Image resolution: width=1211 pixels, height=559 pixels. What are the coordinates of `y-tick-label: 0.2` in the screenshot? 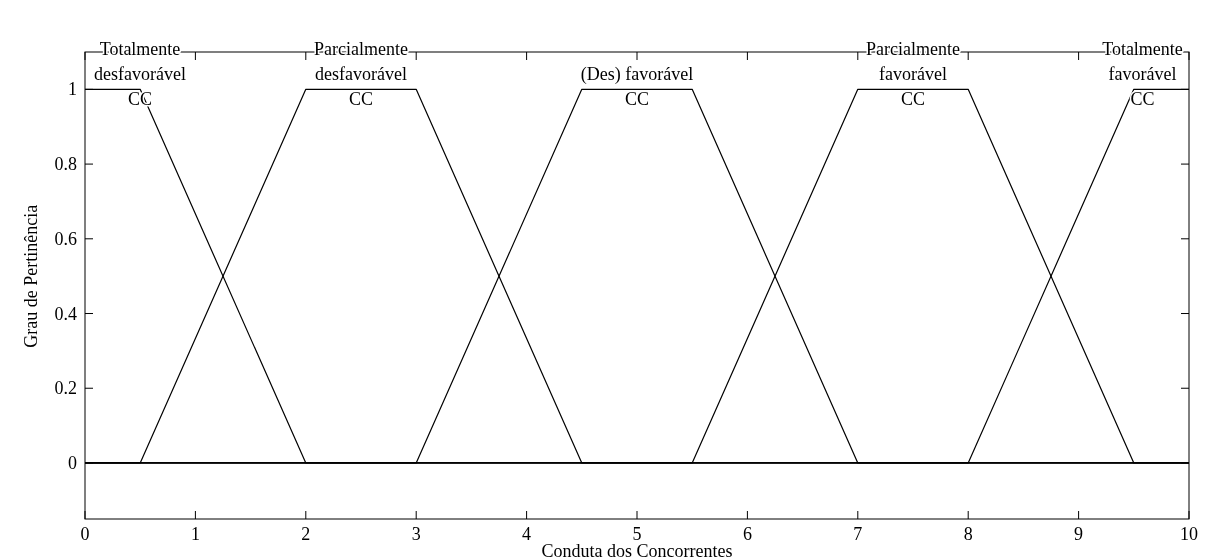 It's located at (65, 388).